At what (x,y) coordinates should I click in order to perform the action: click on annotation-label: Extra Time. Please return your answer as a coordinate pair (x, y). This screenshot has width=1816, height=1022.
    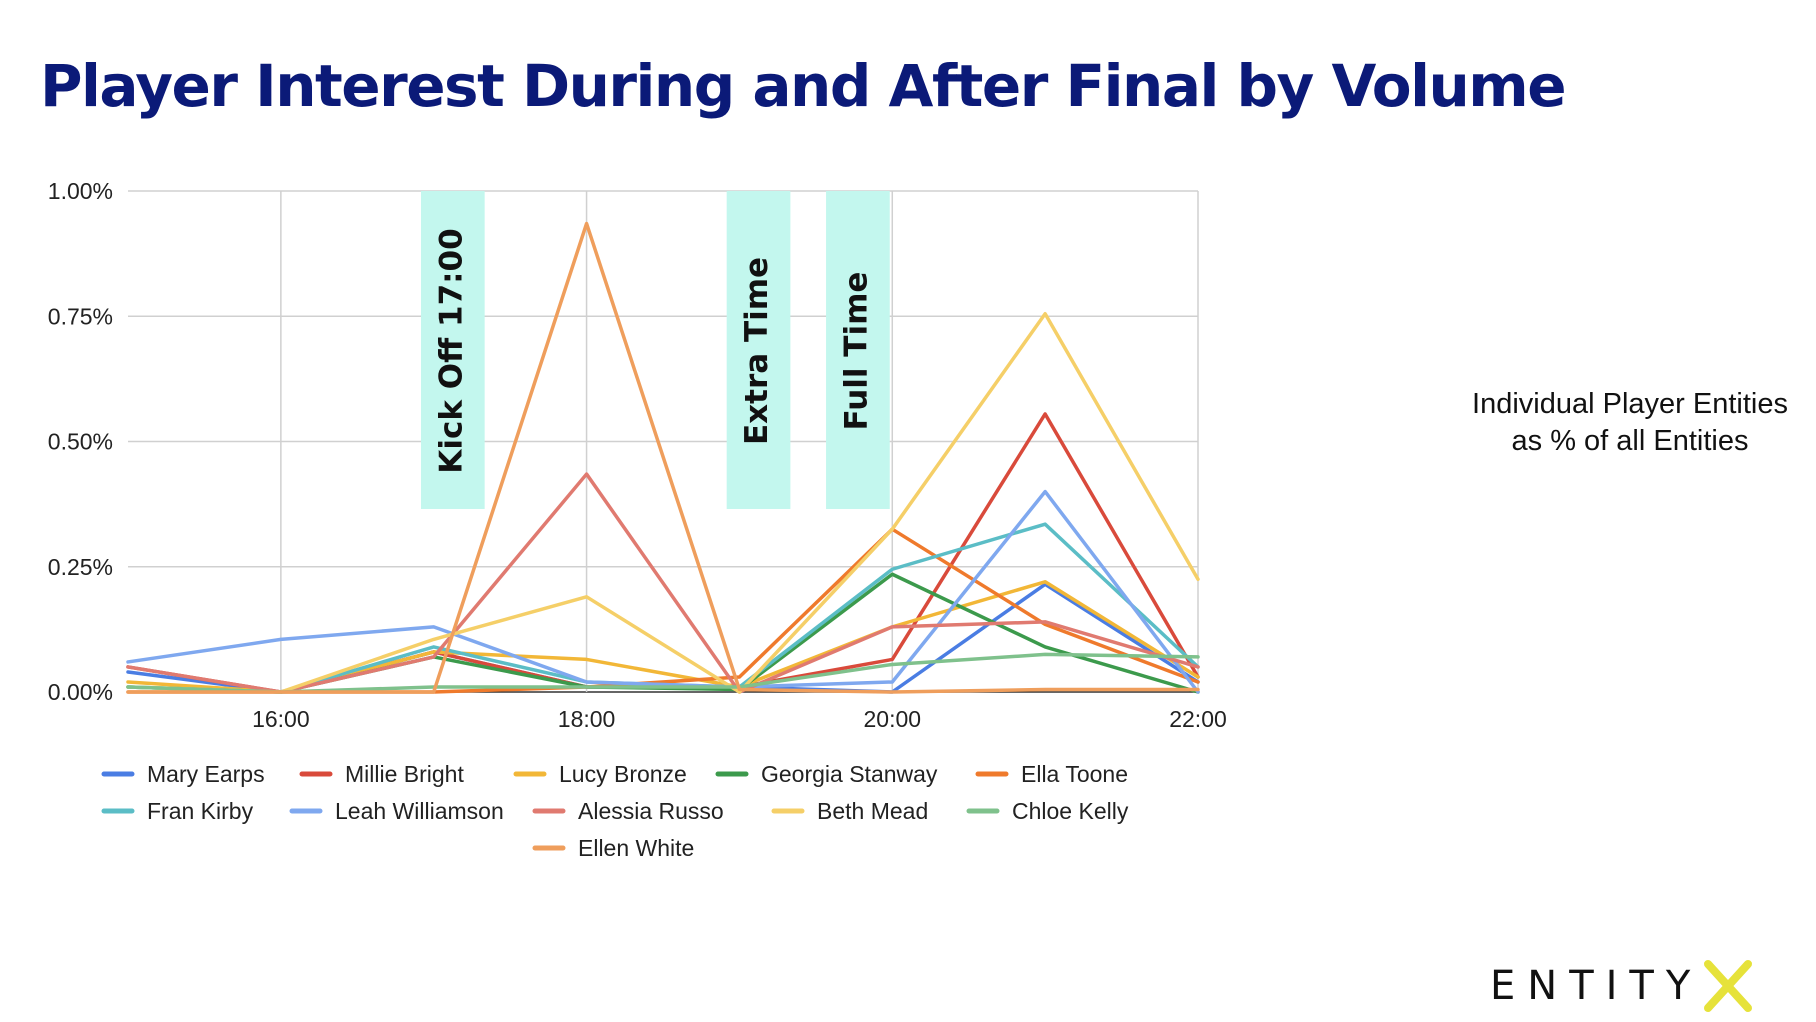
    Looking at the image, I should click on (757, 351).